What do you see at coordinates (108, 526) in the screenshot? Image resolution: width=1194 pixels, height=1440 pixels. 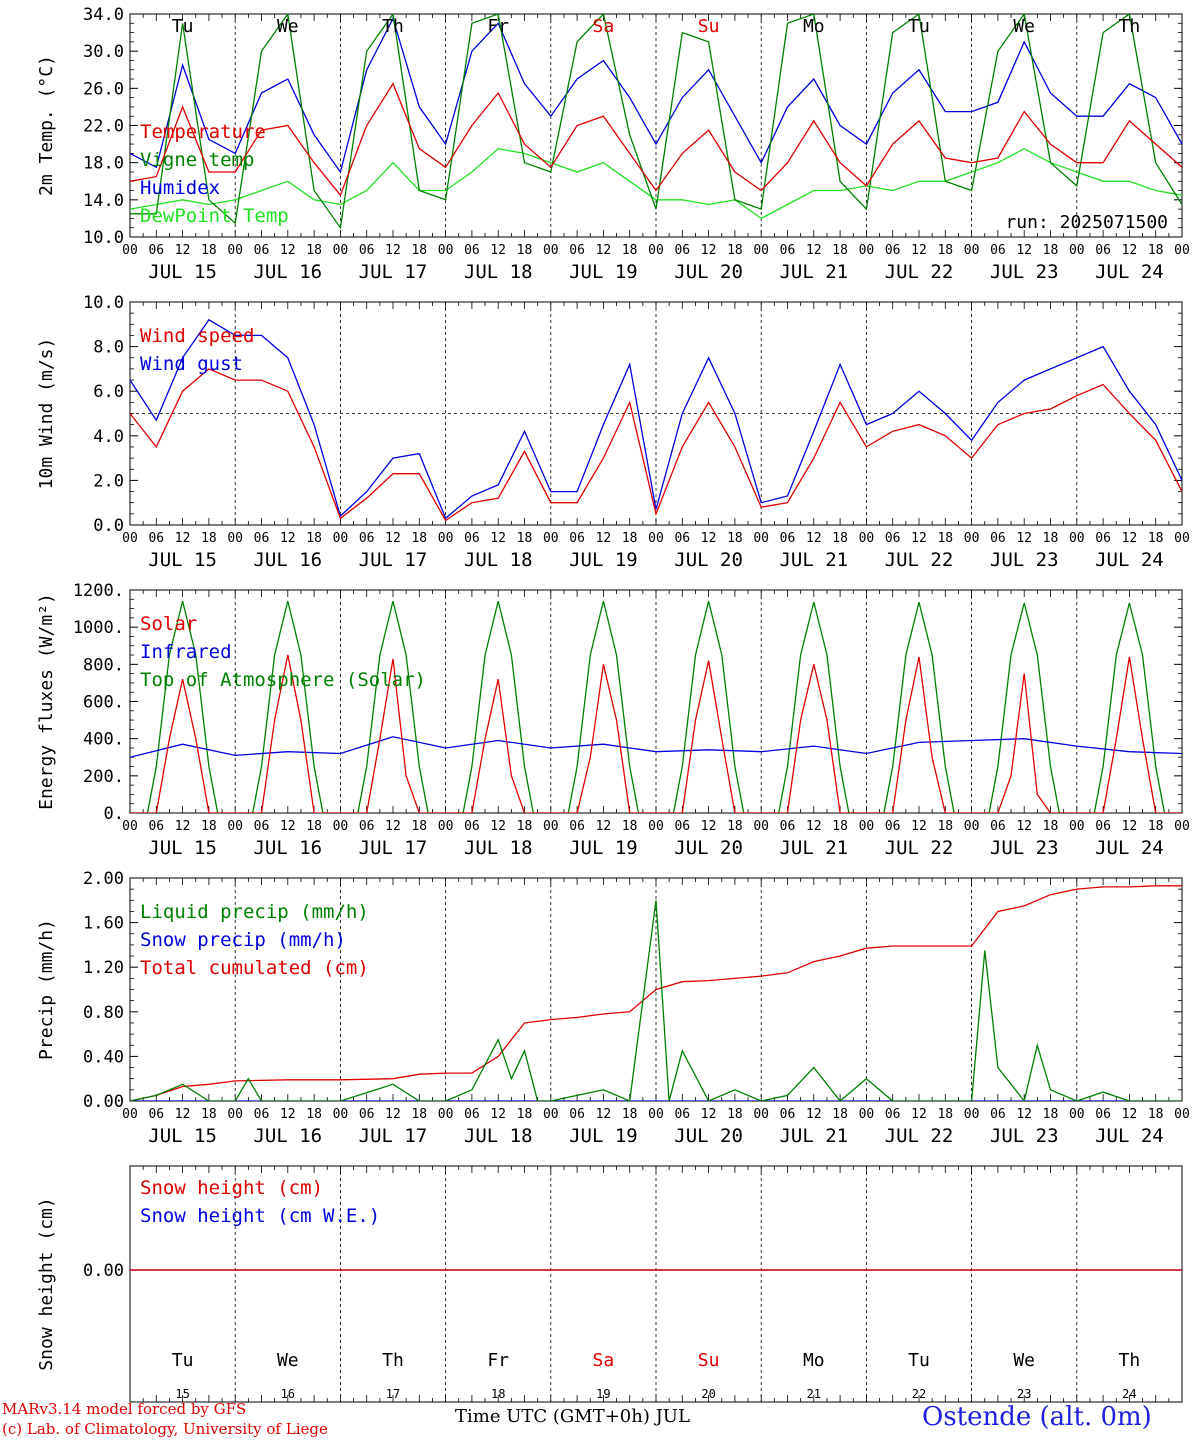 I see `y-tick-label: 0.0` at bounding box center [108, 526].